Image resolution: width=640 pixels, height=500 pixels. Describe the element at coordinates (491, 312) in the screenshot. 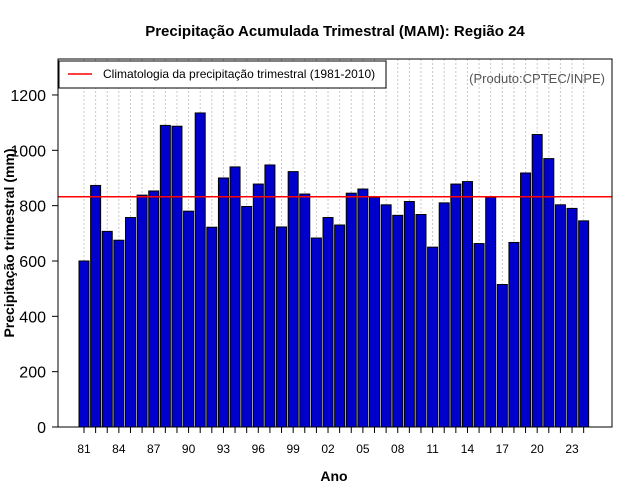

I see `bar-2016` at that location.